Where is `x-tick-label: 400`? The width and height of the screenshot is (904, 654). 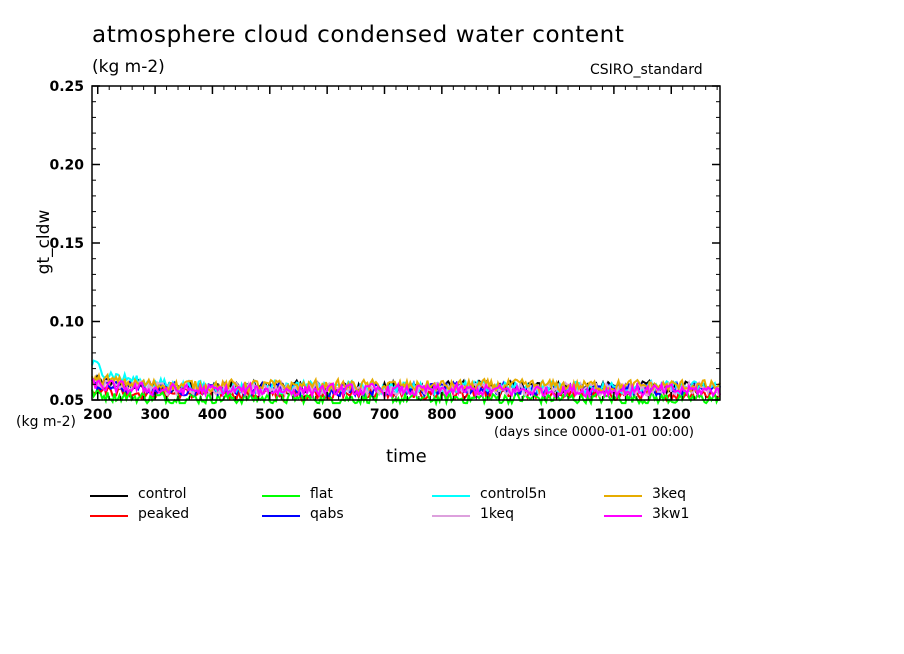 x-tick-label: 400 is located at coordinates (212, 415).